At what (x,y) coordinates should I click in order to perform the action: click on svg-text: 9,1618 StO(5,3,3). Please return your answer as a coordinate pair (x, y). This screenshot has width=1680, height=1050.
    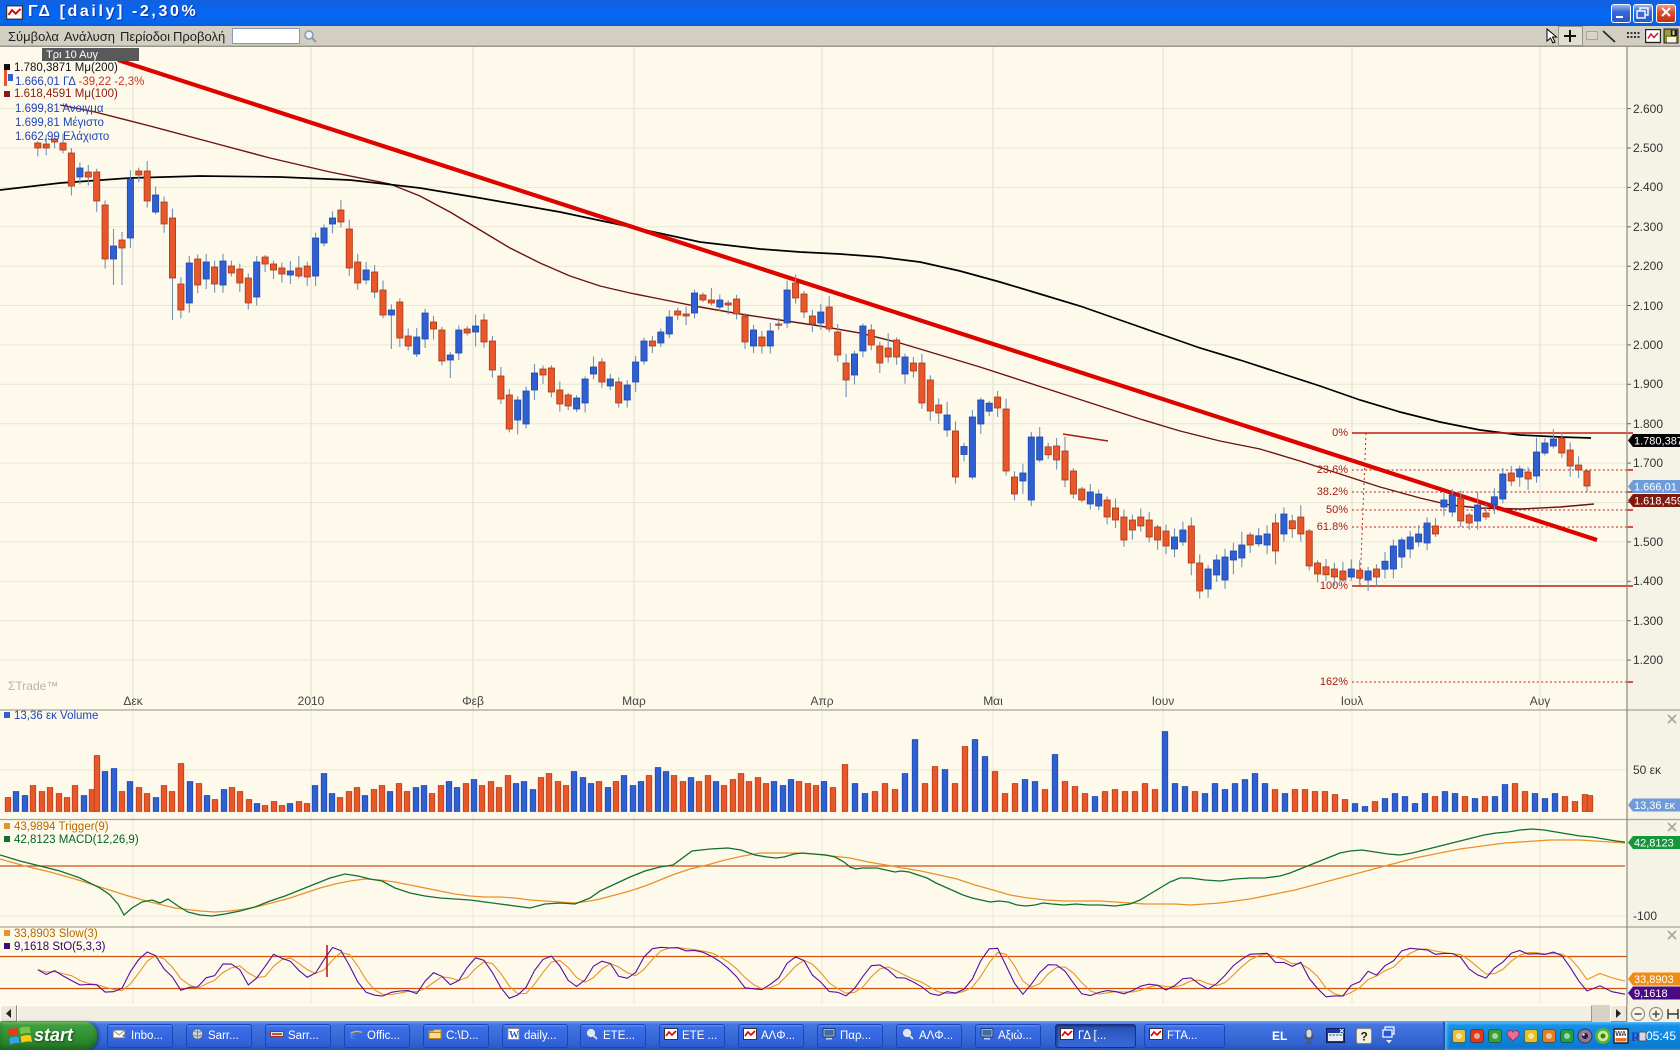
    Looking at the image, I should click on (60, 947).